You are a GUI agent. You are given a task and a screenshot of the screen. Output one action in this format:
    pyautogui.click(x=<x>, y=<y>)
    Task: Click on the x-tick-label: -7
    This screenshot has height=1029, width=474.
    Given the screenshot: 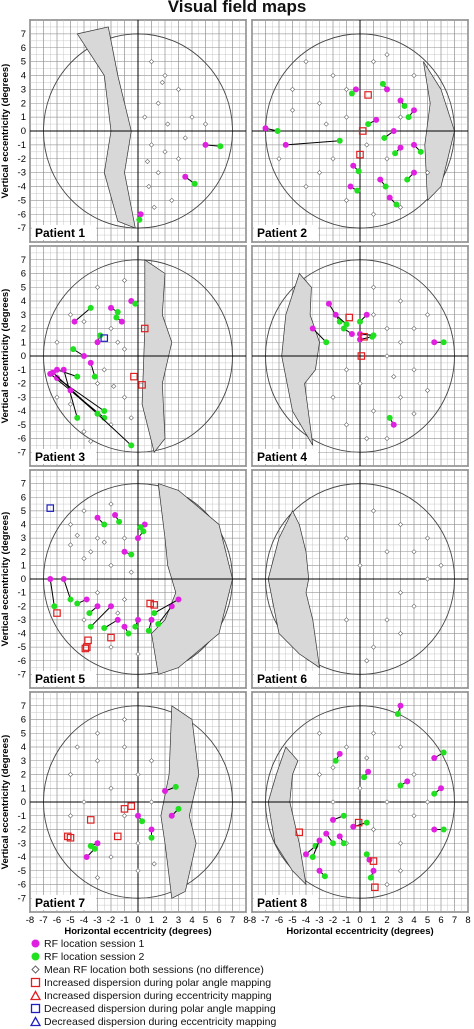 What is the action you would take?
    pyautogui.click(x=43, y=920)
    